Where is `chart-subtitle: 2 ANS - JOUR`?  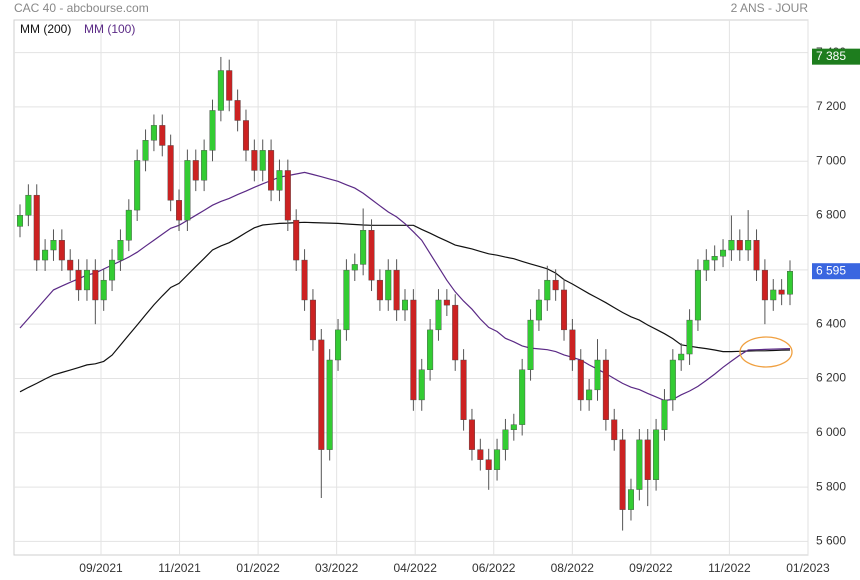
chart-subtitle: 2 ANS - JOUR is located at coordinates (770, 8).